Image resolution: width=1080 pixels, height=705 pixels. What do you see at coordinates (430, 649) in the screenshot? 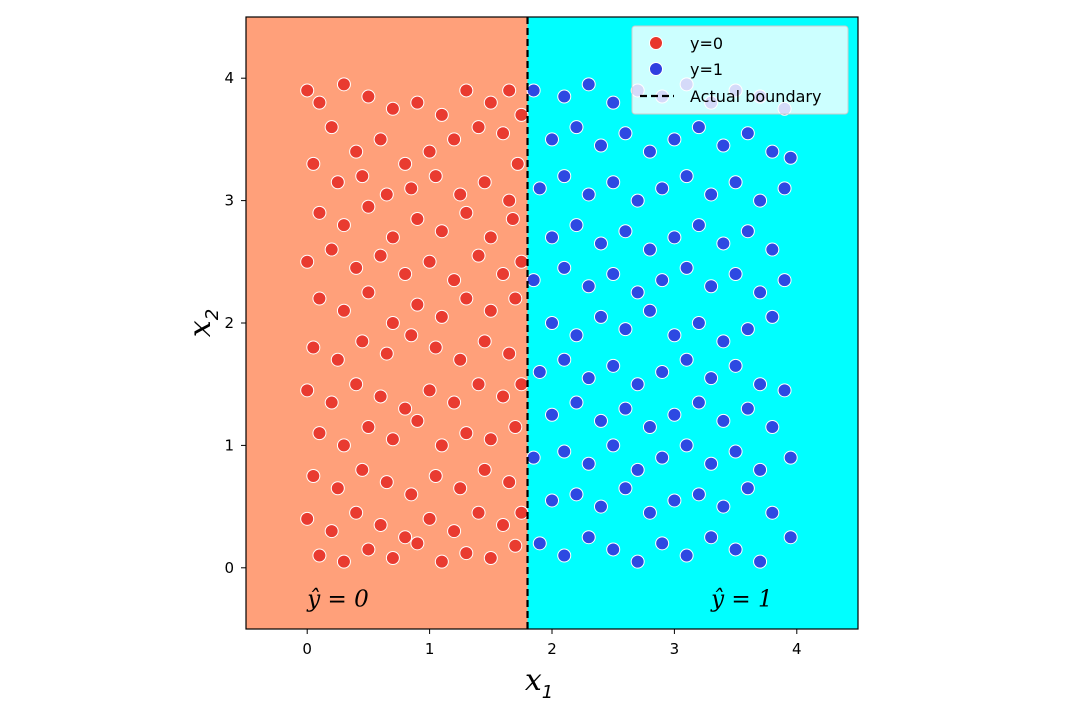
I see `x-tick-label-1: 1` at bounding box center [430, 649].